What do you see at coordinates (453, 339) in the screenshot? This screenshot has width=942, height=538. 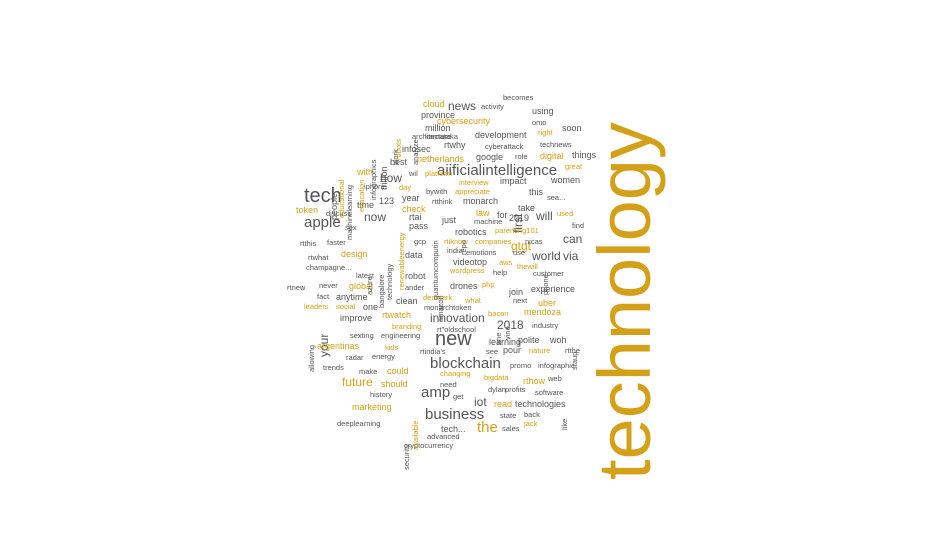 I see `word-new: new` at bounding box center [453, 339].